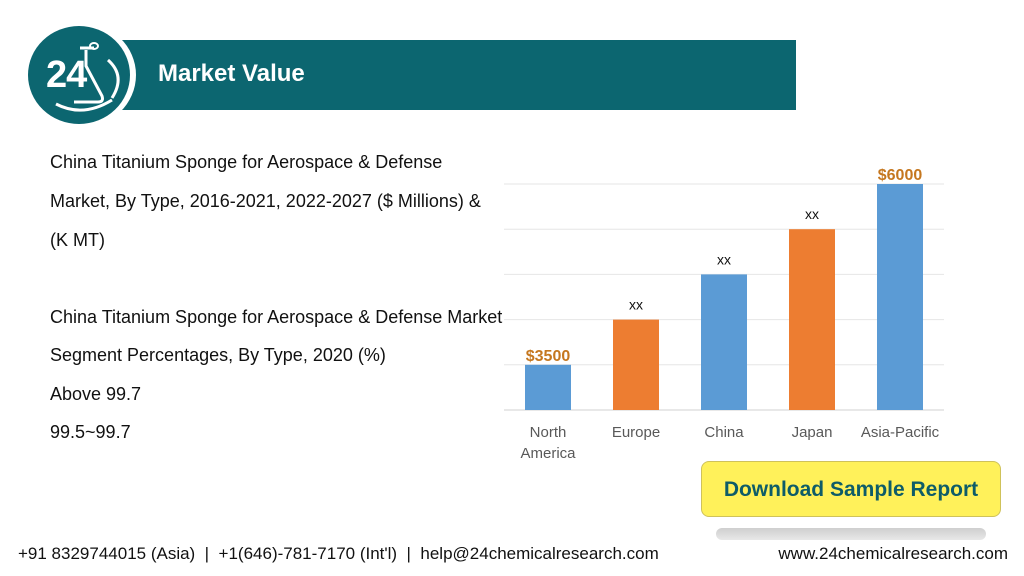  What do you see at coordinates (96, 394) in the screenshot?
I see `segment-above-99-7: Above 99.7` at bounding box center [96, 394].